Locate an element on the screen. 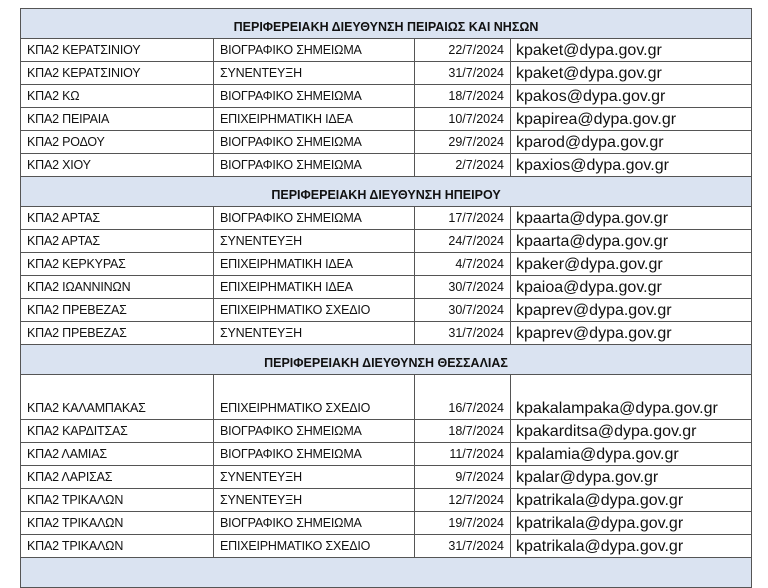 The image size is (768, 588). office-cell: ΚΠΑ2 ΧΙΟΥ is located at coordinates (117, 165).